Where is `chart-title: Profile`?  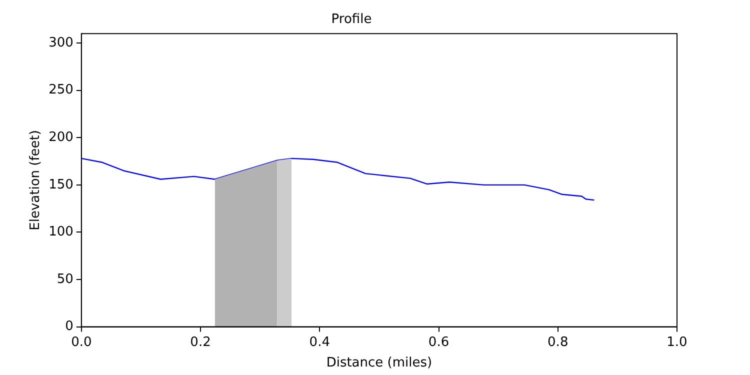 chart-title: Profile is located at coordinates (351, 20).